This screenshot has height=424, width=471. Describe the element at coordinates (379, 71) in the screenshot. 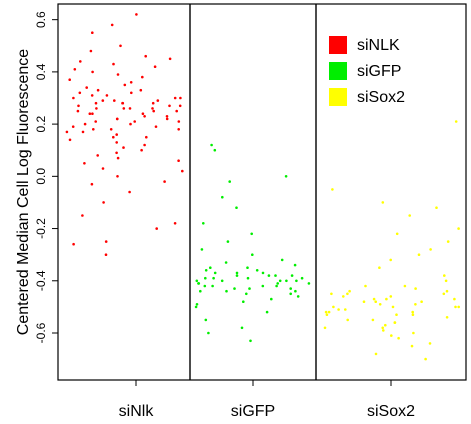

I see `legend-label-sigfp: siGFP` at that location.